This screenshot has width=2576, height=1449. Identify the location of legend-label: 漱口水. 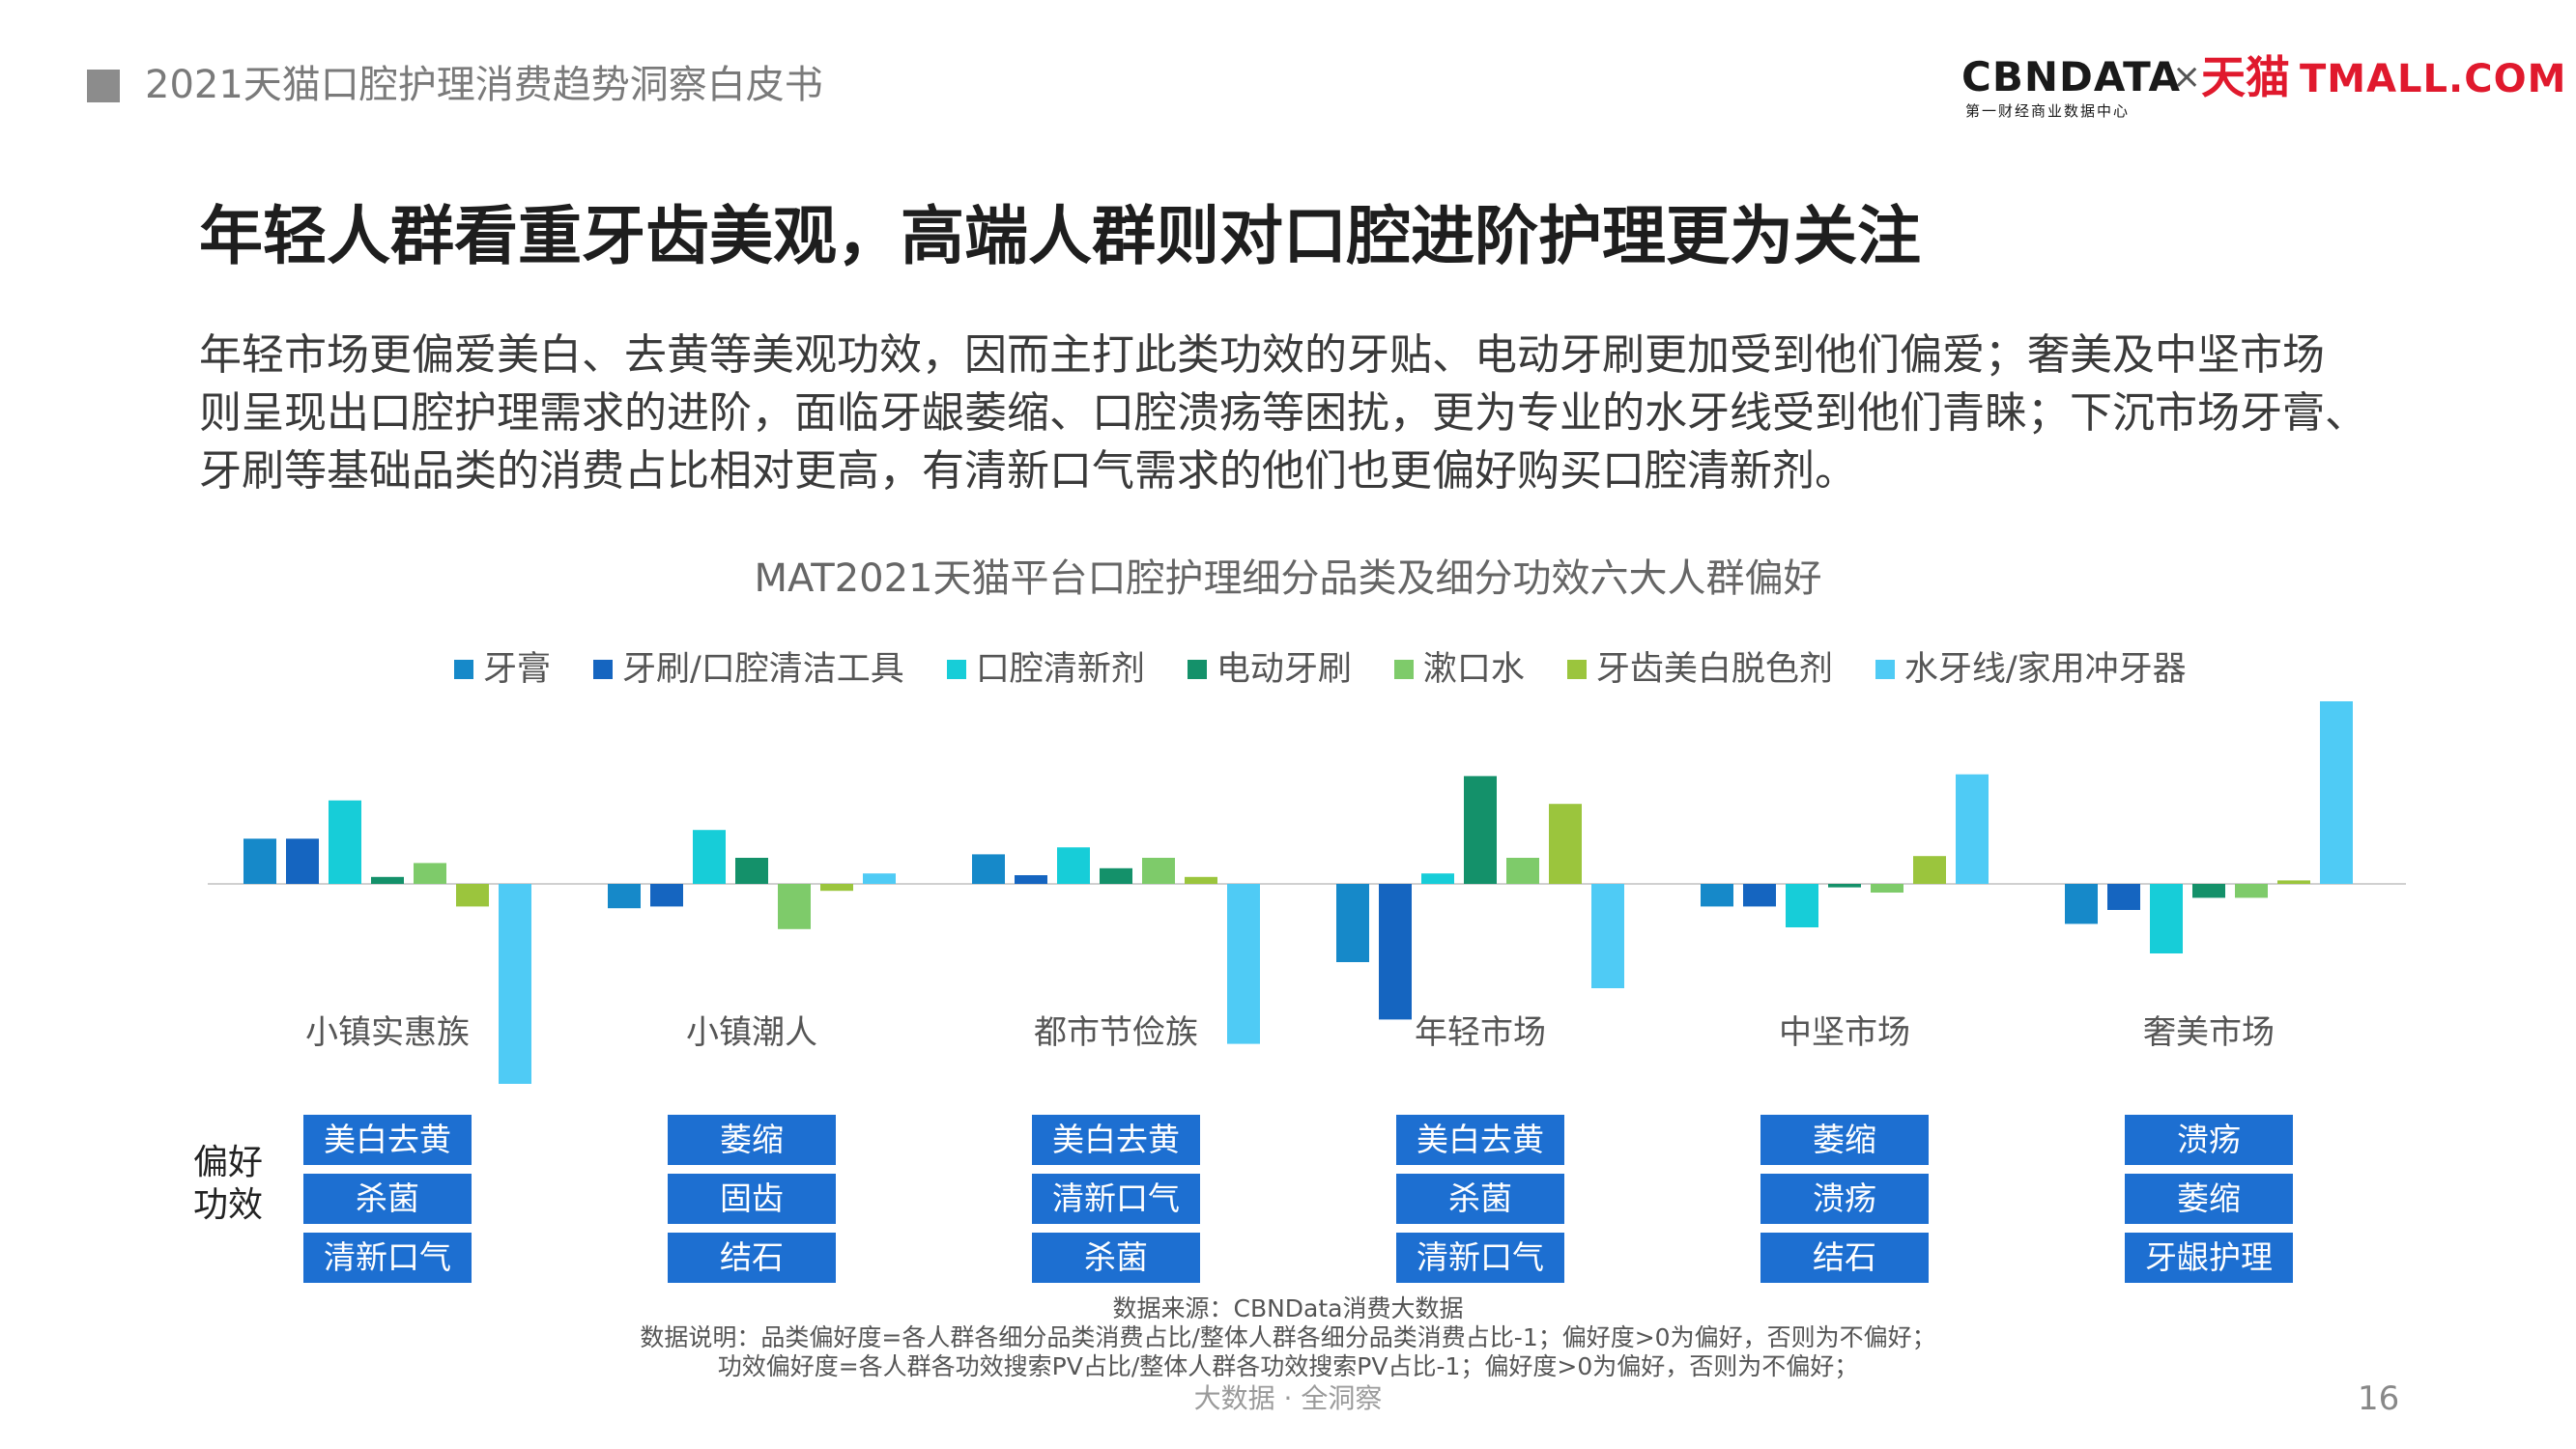
(1474, 669).